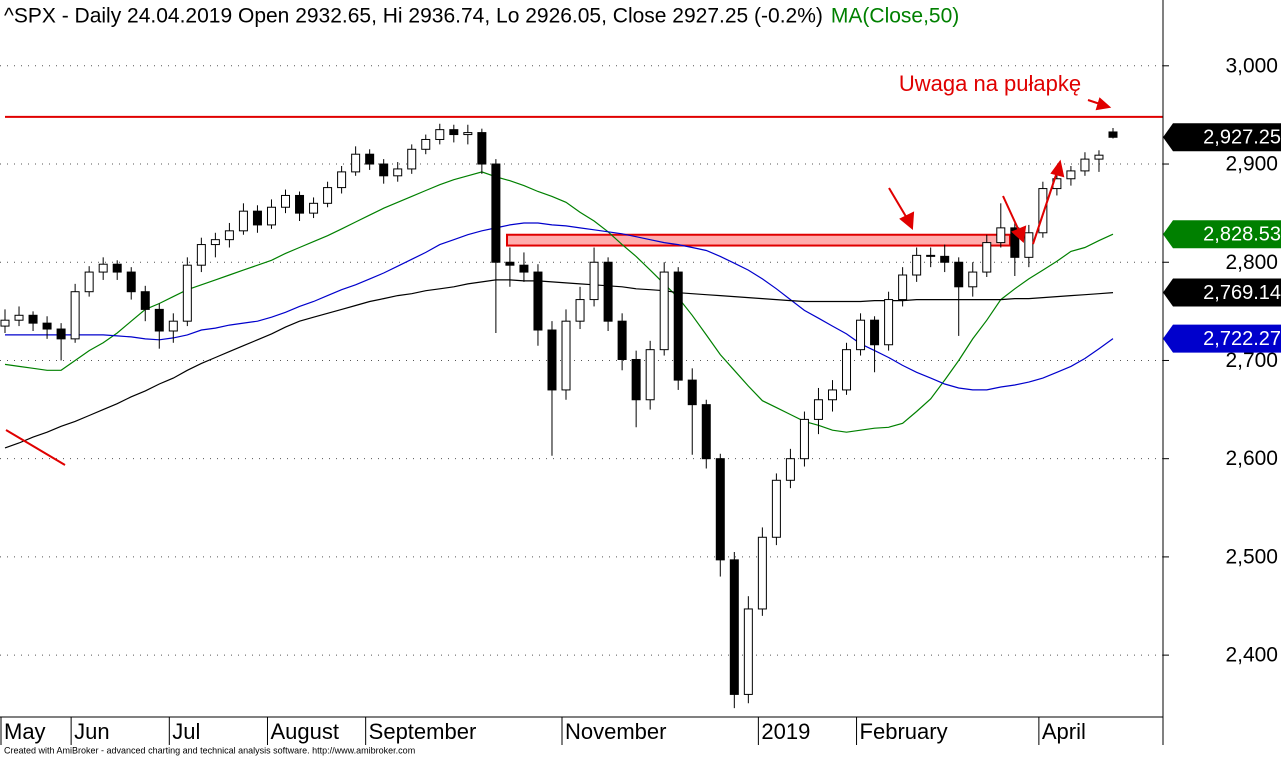 This screenshot has width=1281, height=758. Describe the element at coordinates (91, 731) in the screenshot. I see `x-tick-label: Jun` at that location.